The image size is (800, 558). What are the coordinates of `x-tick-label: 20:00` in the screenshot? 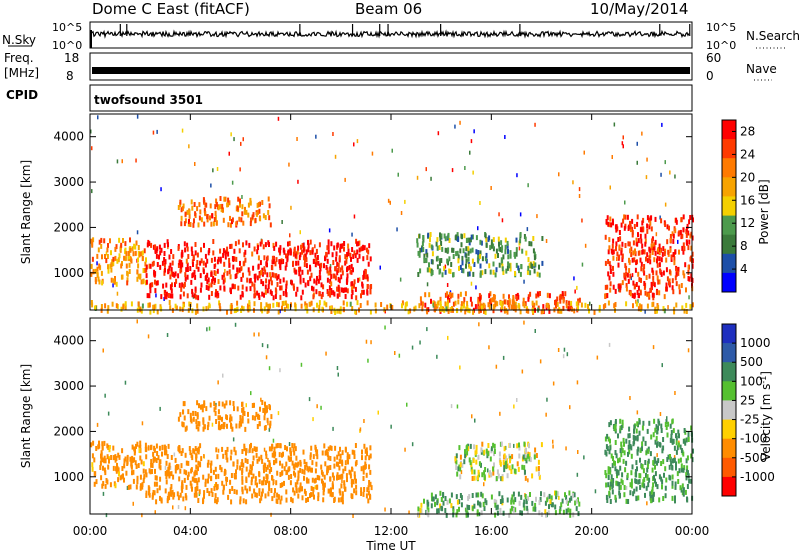 It's located at (591, 531).